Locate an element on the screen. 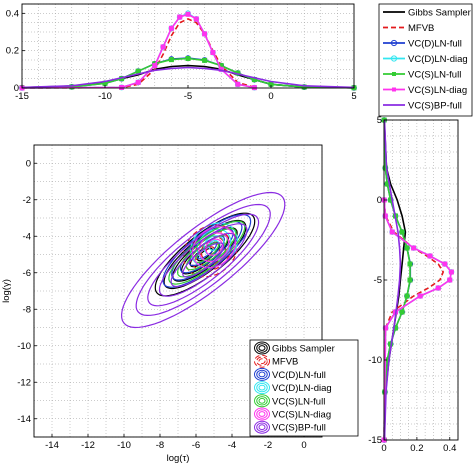  main-ytick-label: -4 is located at coordinates (27, 236).